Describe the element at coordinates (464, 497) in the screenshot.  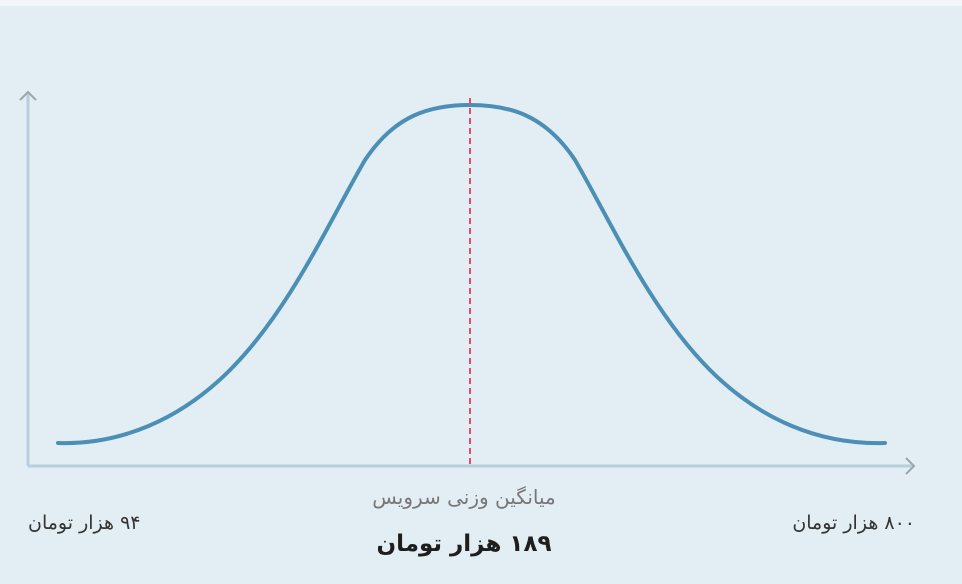
I see `mean-caption: میانگین وزنی سرویس` at that location.